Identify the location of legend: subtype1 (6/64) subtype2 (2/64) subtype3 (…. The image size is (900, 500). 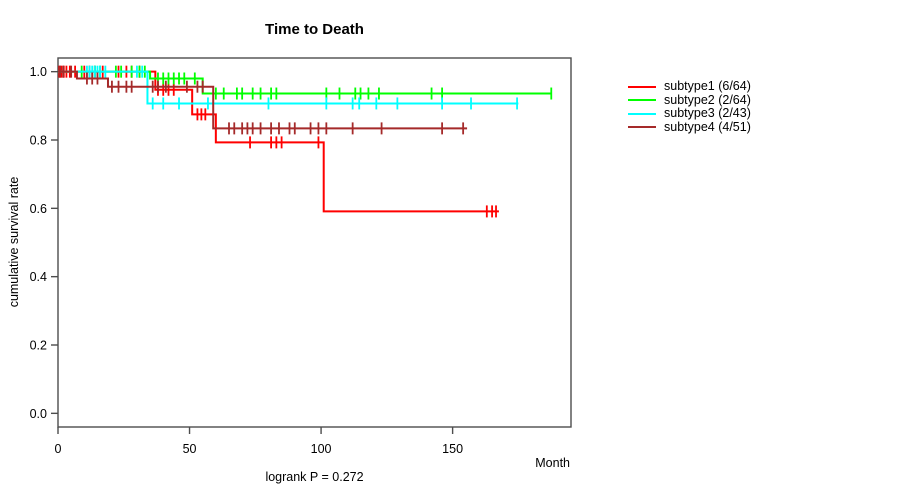
(689, 107).